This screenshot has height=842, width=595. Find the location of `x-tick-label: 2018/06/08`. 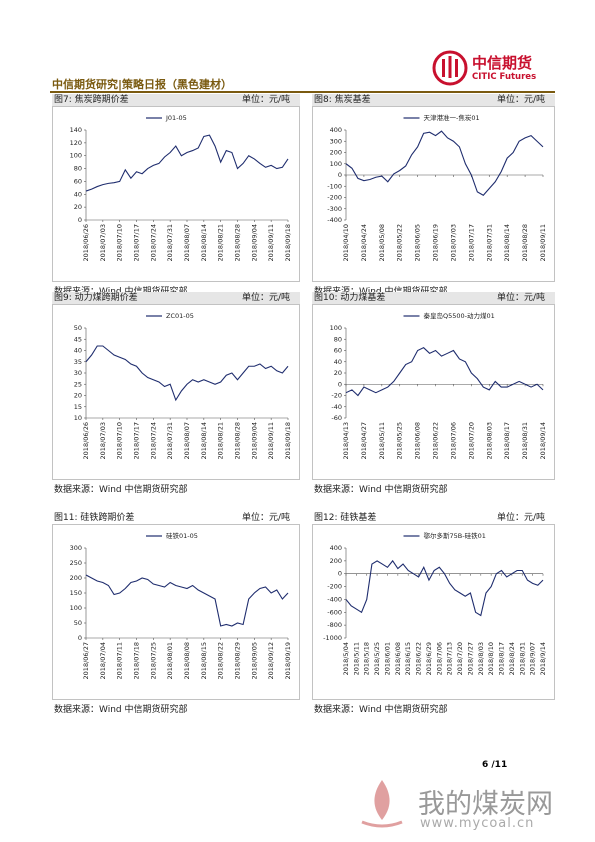

x-tick-label: 2018/06/08 is located at coordinates (418, 440).